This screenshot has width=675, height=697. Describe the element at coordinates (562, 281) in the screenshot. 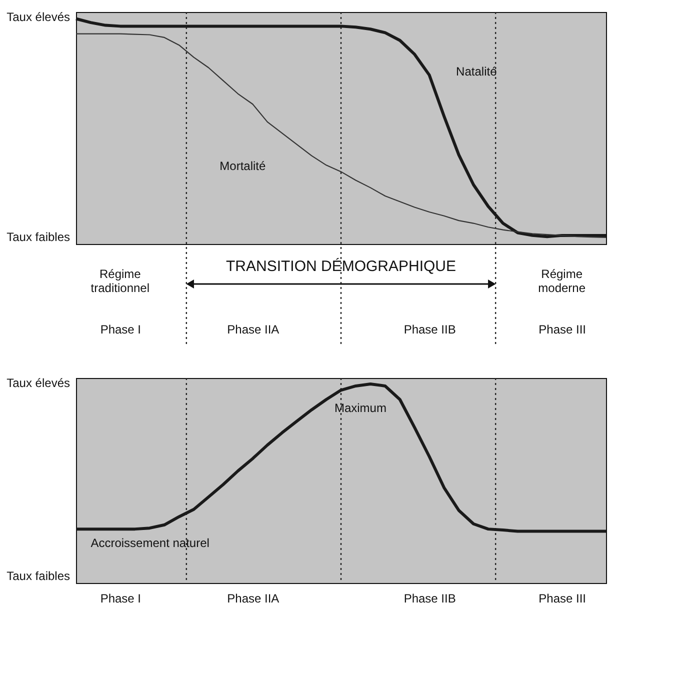

I see `text: Régime moderne` at that location.